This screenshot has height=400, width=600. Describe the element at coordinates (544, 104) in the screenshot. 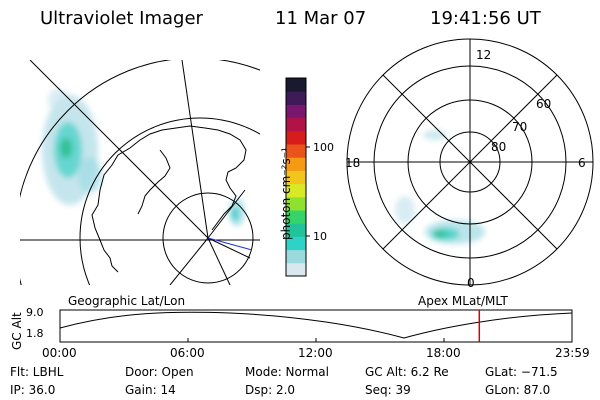

I see `mlt-lat-60: 60` at that location.